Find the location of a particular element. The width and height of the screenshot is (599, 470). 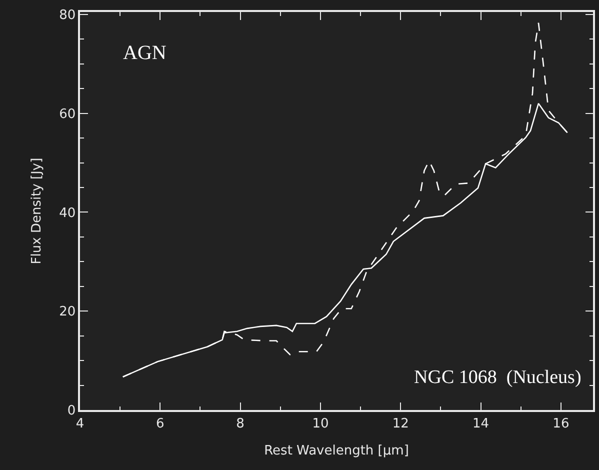

annotation: AGN is located at coordinates (144, 53).